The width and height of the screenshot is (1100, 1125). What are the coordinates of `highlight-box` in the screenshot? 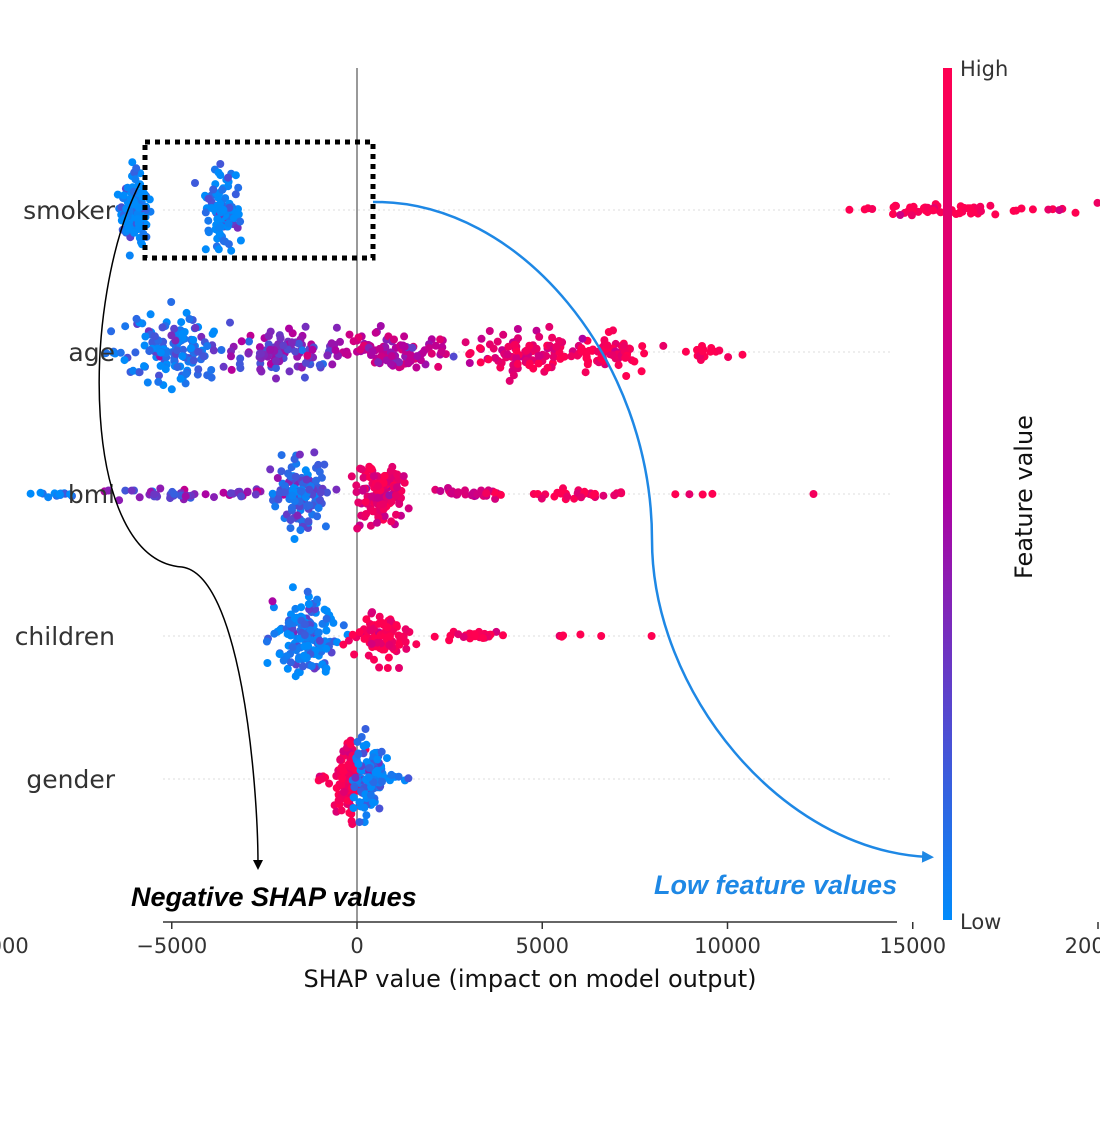 It's located at (259, 200).